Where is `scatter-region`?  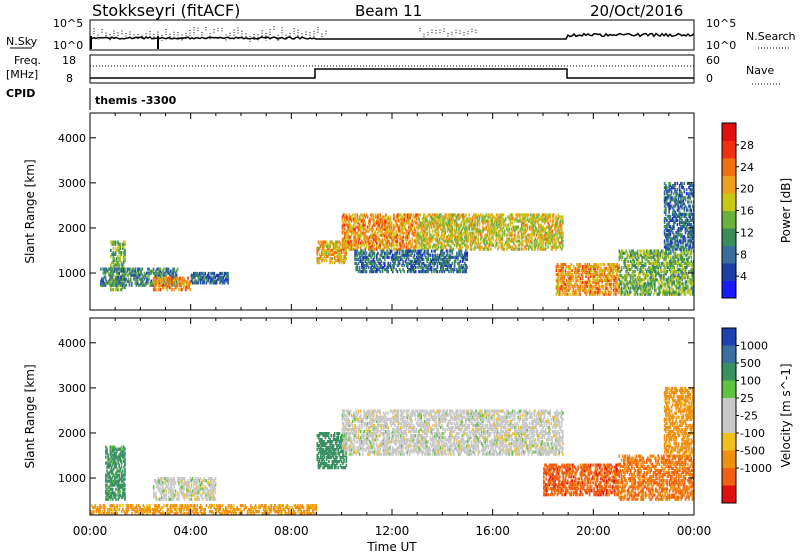 scatter-region is located at coordinates (172, 284).